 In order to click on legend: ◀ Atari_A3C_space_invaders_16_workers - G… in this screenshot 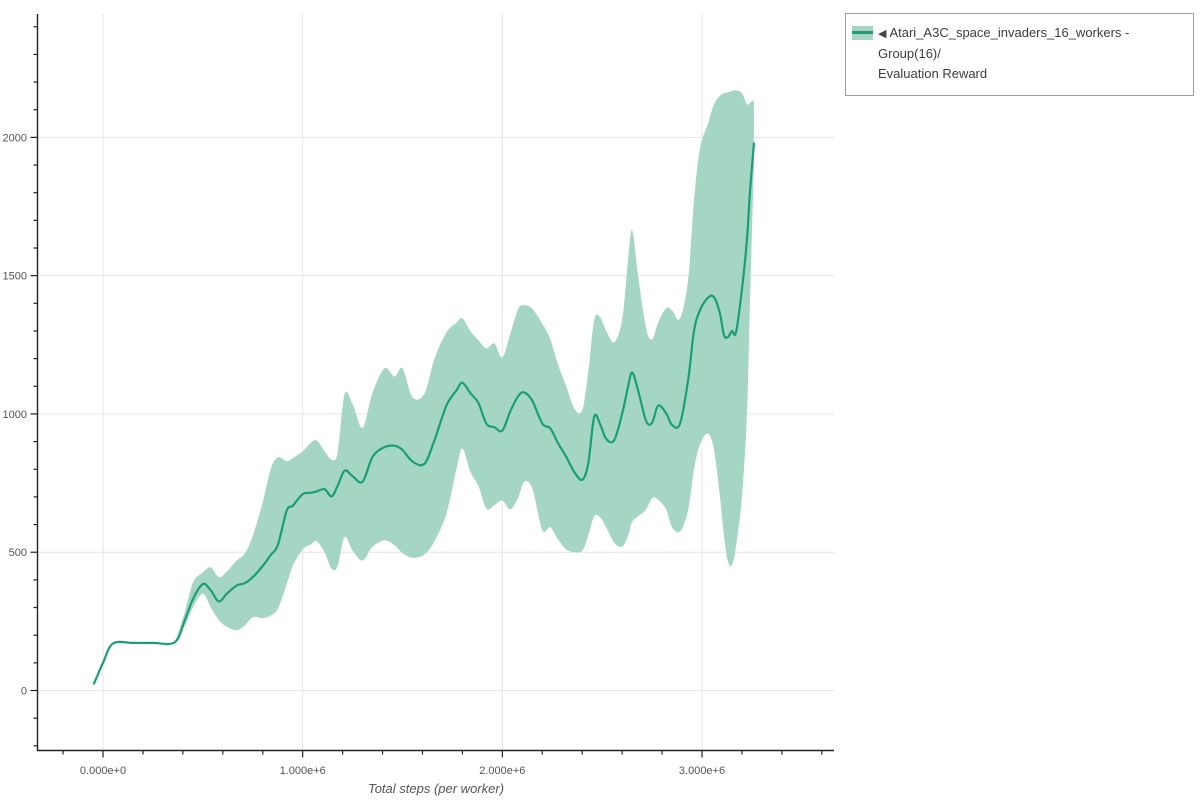, I will do `click(1019, 54)`.